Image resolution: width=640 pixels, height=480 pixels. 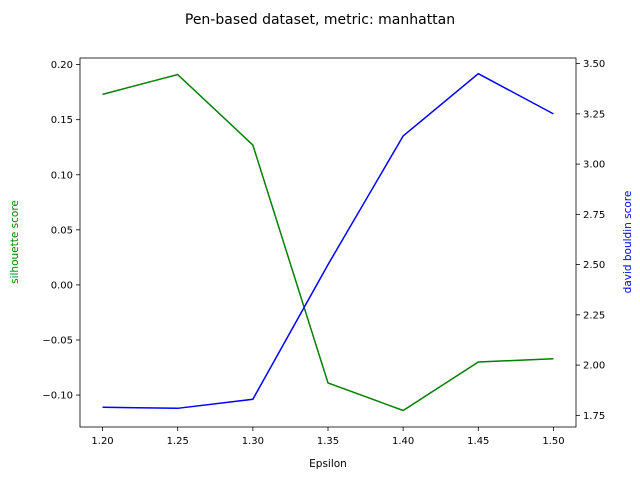 I want to click on left-y-axis: −0.10 −0.05 0.00 0.05 0.10 0.15 0.20, so click(x=61, y=231).